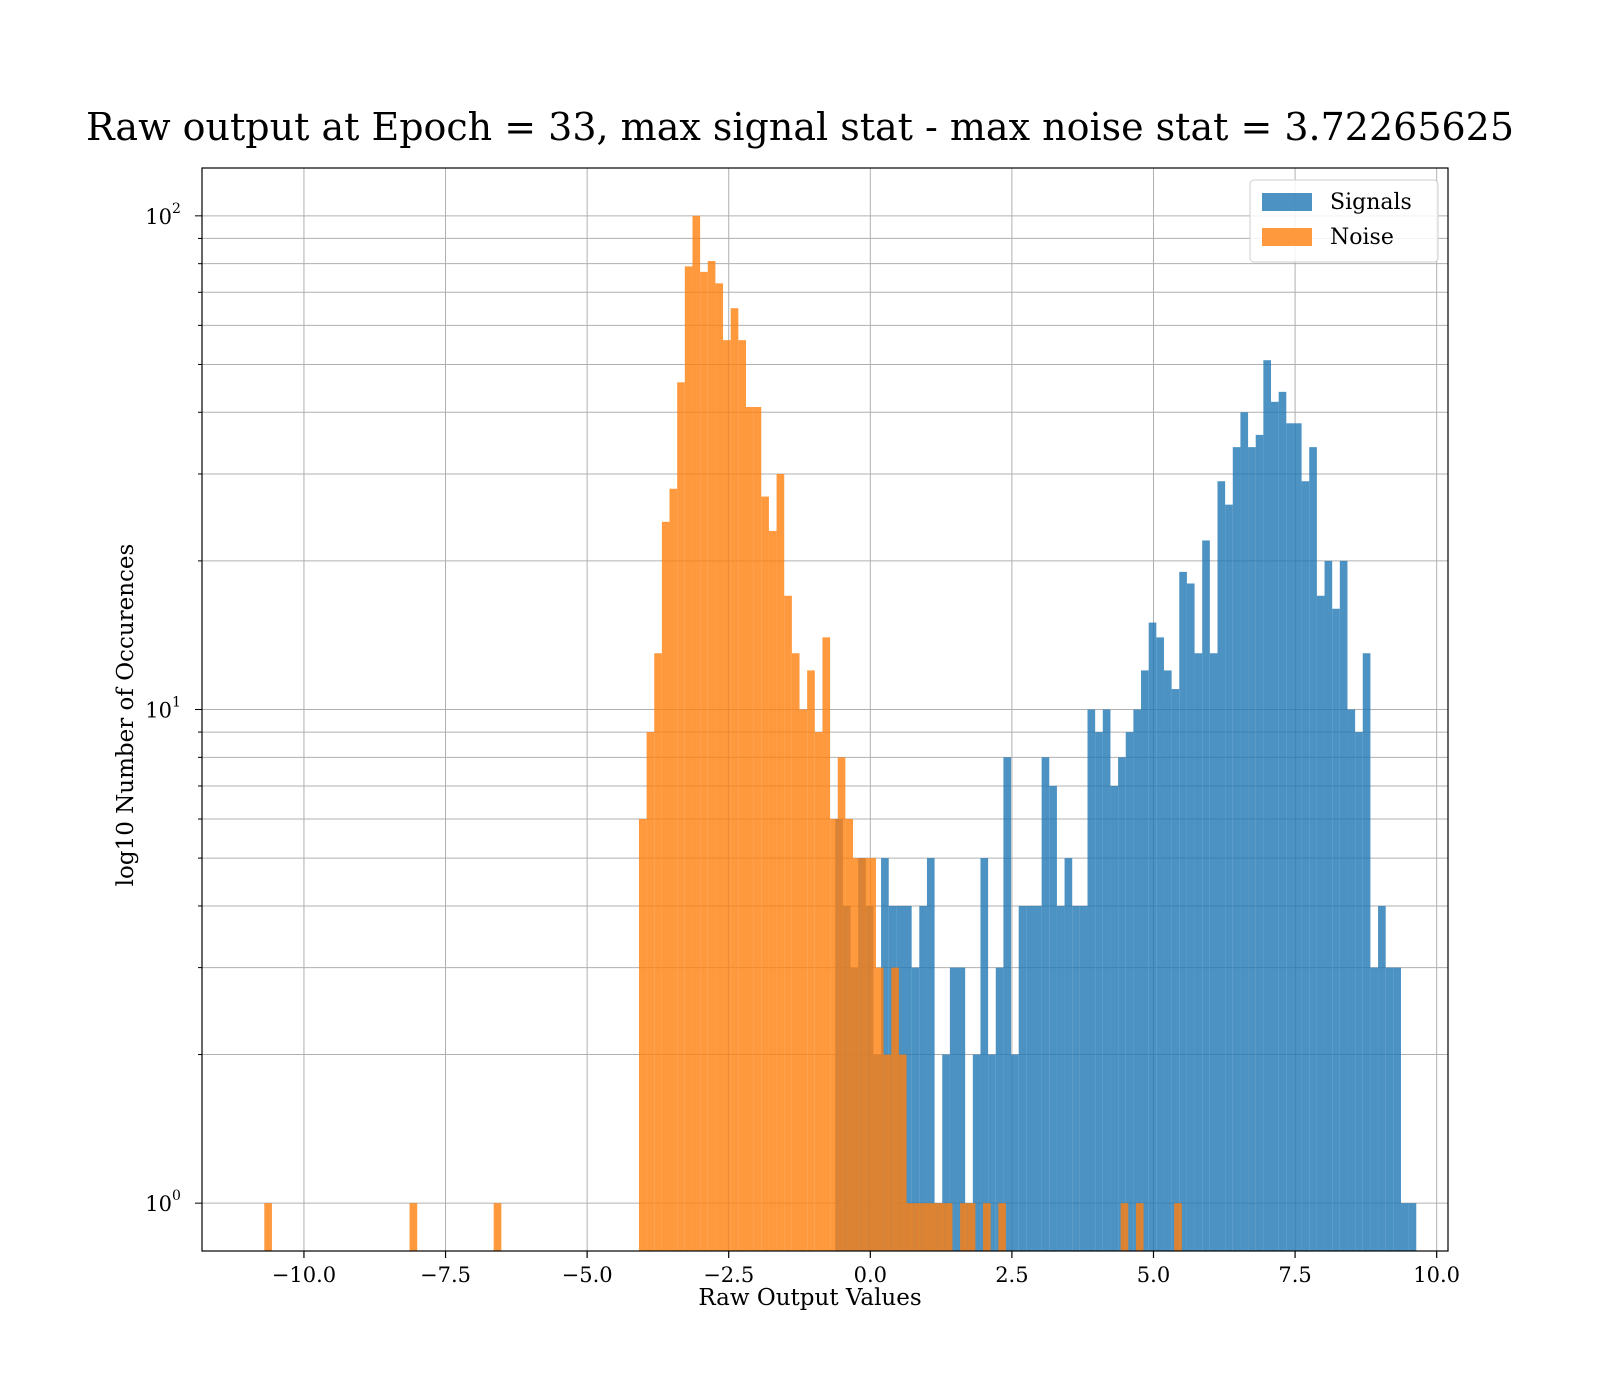 The width and height of the screenshot is (1600, 1400). I want to click on x-tick-label: −2.5, so click(728, 1275).